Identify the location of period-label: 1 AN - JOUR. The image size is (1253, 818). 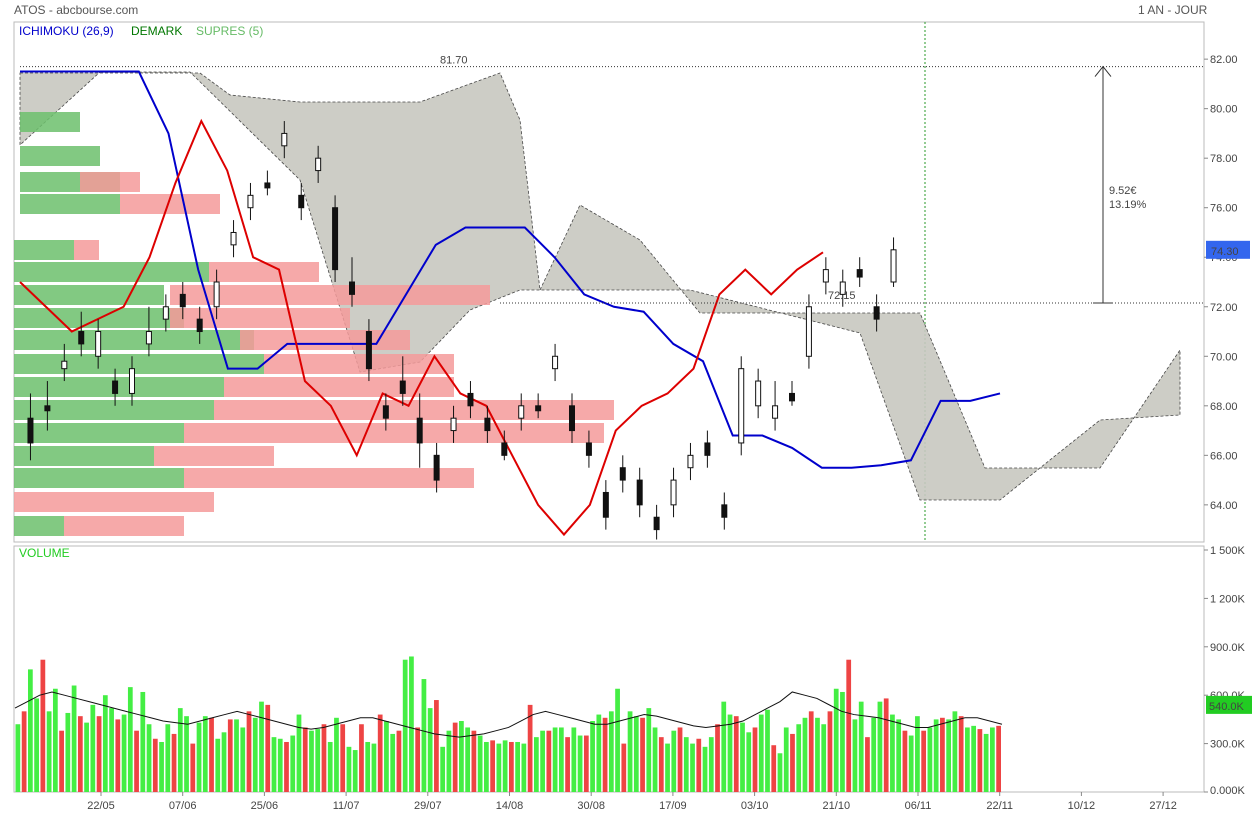
(1173, 10).